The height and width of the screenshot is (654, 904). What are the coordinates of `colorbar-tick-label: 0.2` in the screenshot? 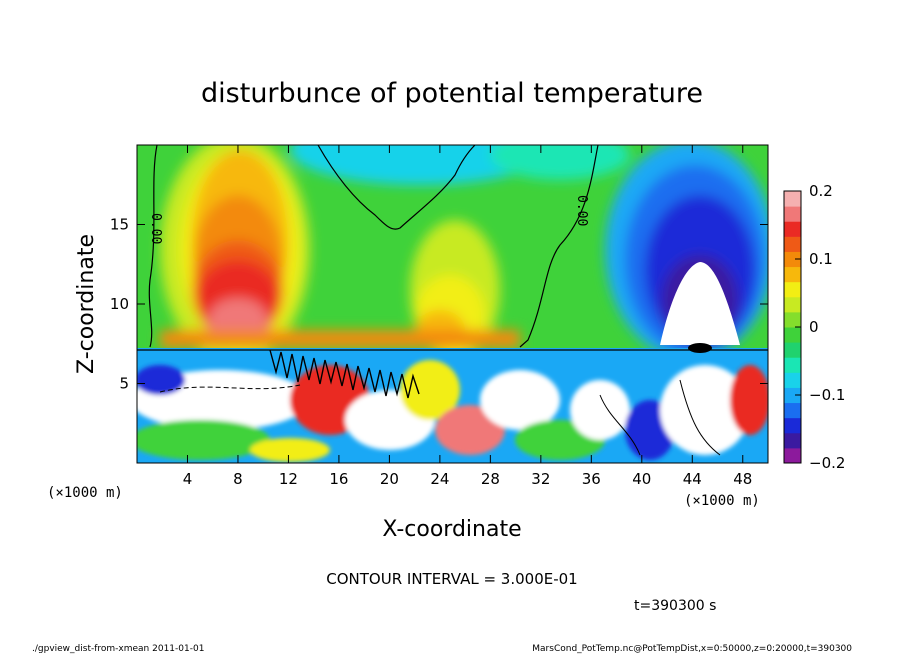 It's located at (821, 191).